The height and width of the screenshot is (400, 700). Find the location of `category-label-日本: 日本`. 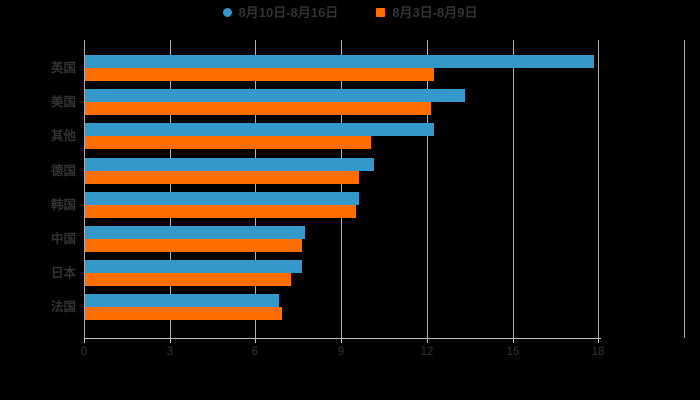

category-label-日本: 日本 is located at coordinates (63, 273).